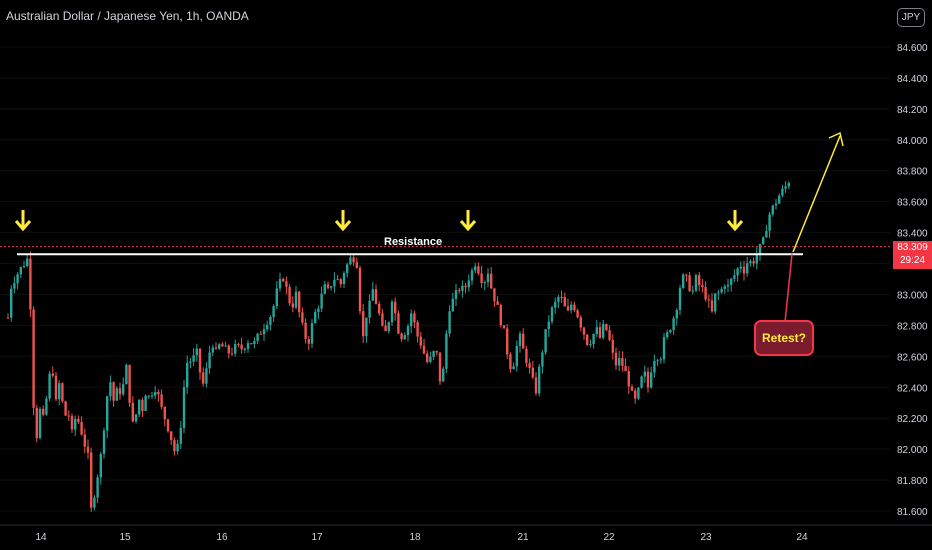 Image resolution: width=932 pixels, height=550 pixels. What do you see at coordinates (912, 388) in the screenshot?
I see `y-tick-label: 82.400` at bounding box center [912, 388].